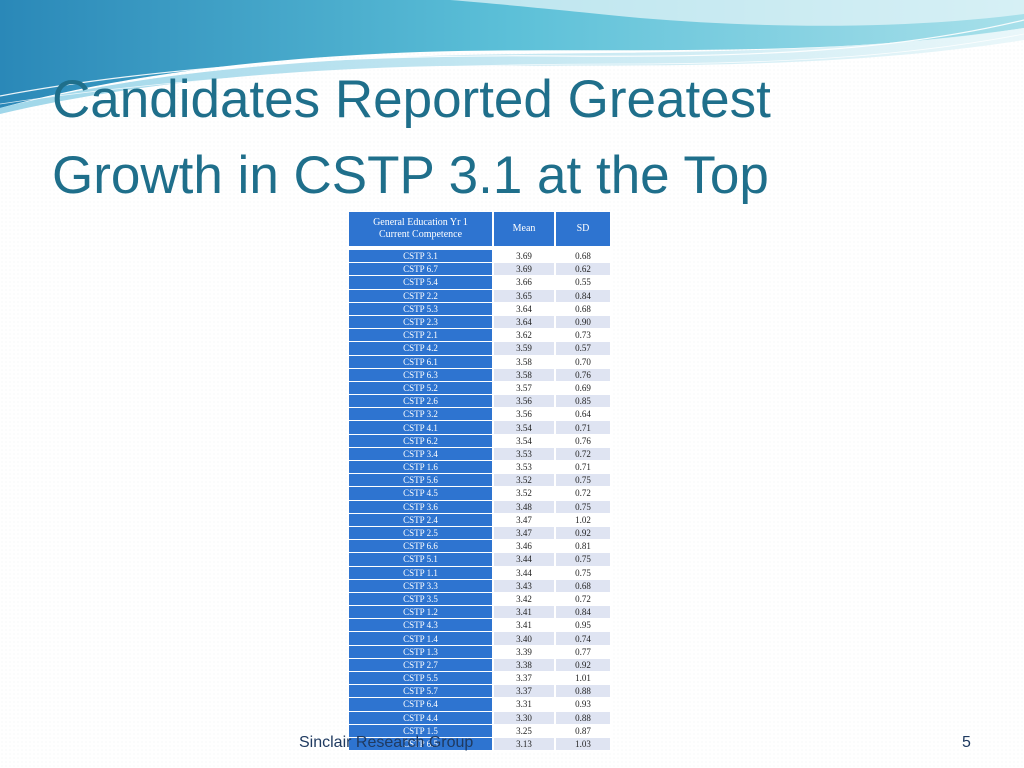 The image size is (1024, 768). Describe the element at coordinates (421, 612) in the screenshot. I see `cell-item: CSTP 1.2` at that location.